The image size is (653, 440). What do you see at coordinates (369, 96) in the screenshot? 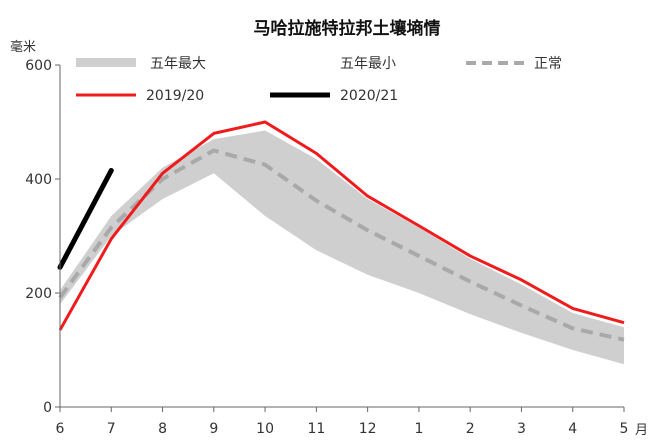
I see `legend-label-2020-21: 2020/21` at bounding box center [369, 96].